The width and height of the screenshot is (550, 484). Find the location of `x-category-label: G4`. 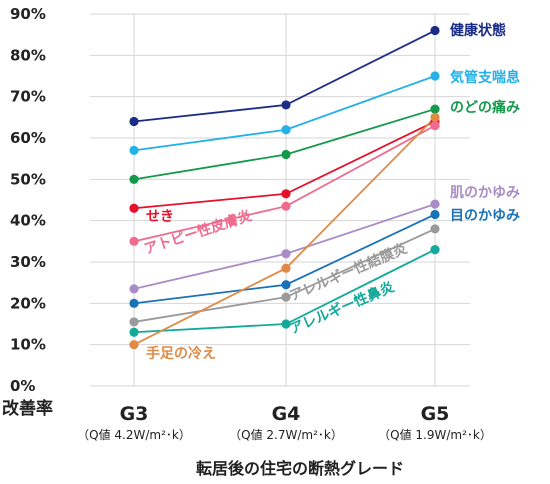

x-category-label: G4 is located at coordinates (286, 414).